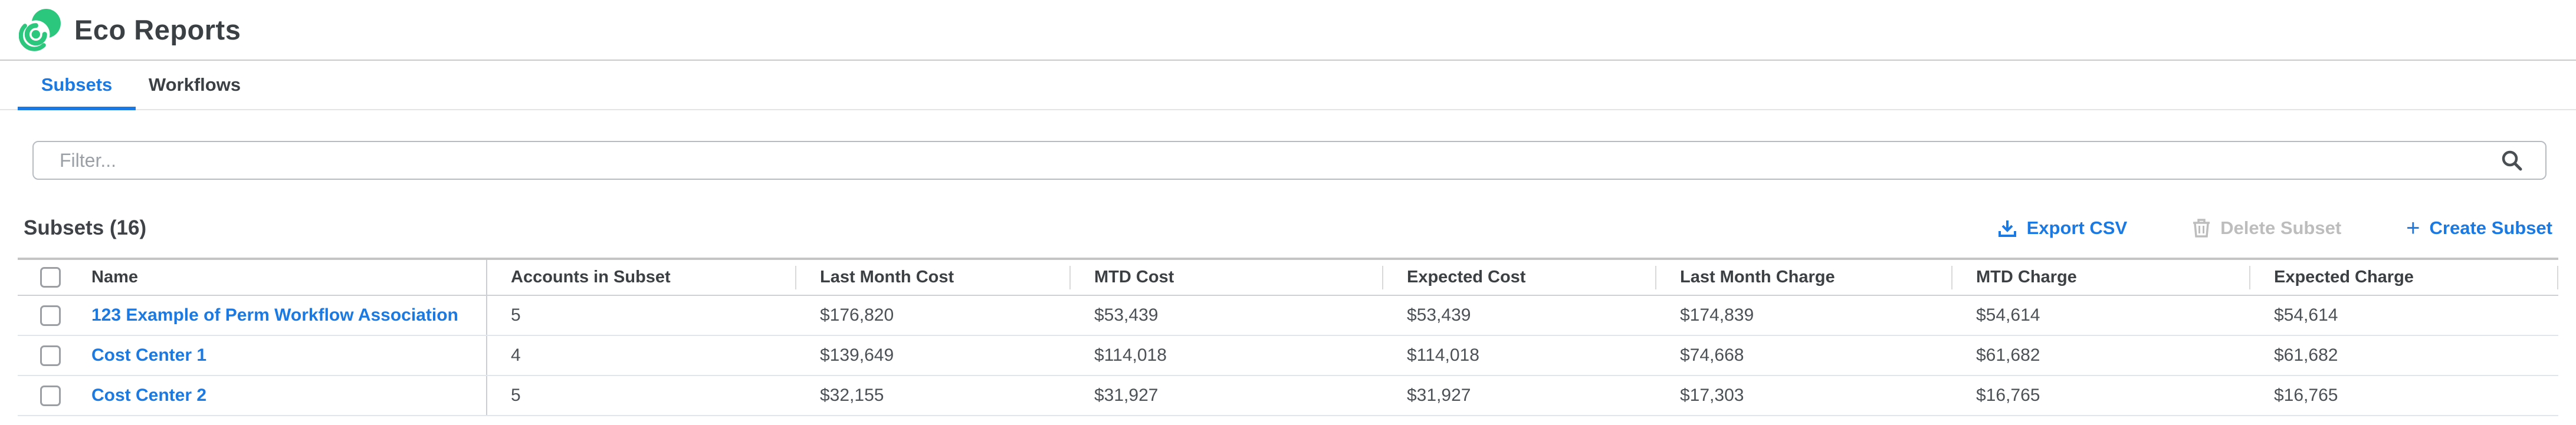 The width and height of the screenshot is (2576, 425). I want to click on create-subset-button: + Create Subset, so click(2479, 228).